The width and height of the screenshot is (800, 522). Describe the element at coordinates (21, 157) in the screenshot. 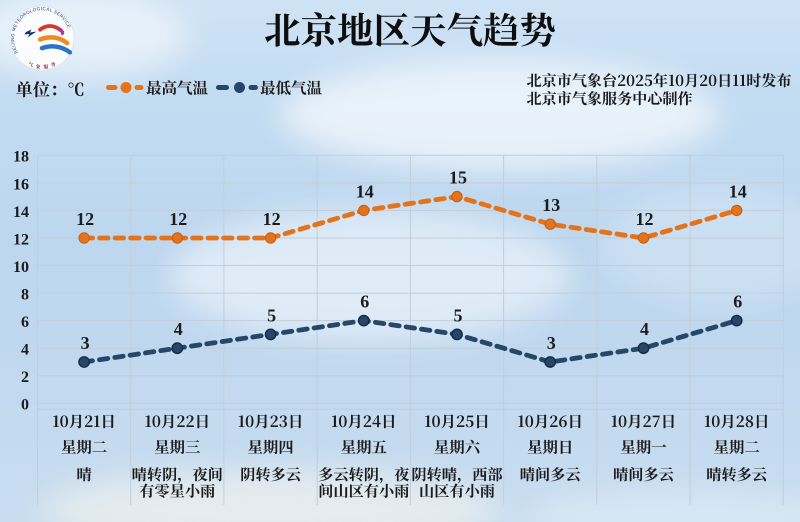

I see `svg-text: 18` at that location.